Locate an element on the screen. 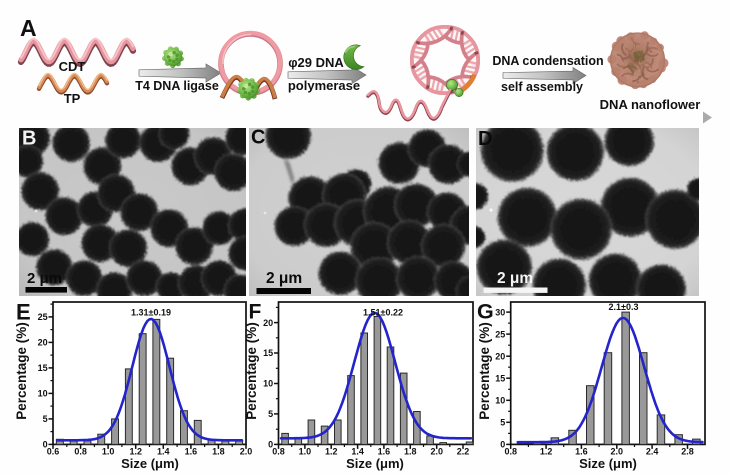  svg-text: 1.31±0.19 is located at coordinates (151, 313).